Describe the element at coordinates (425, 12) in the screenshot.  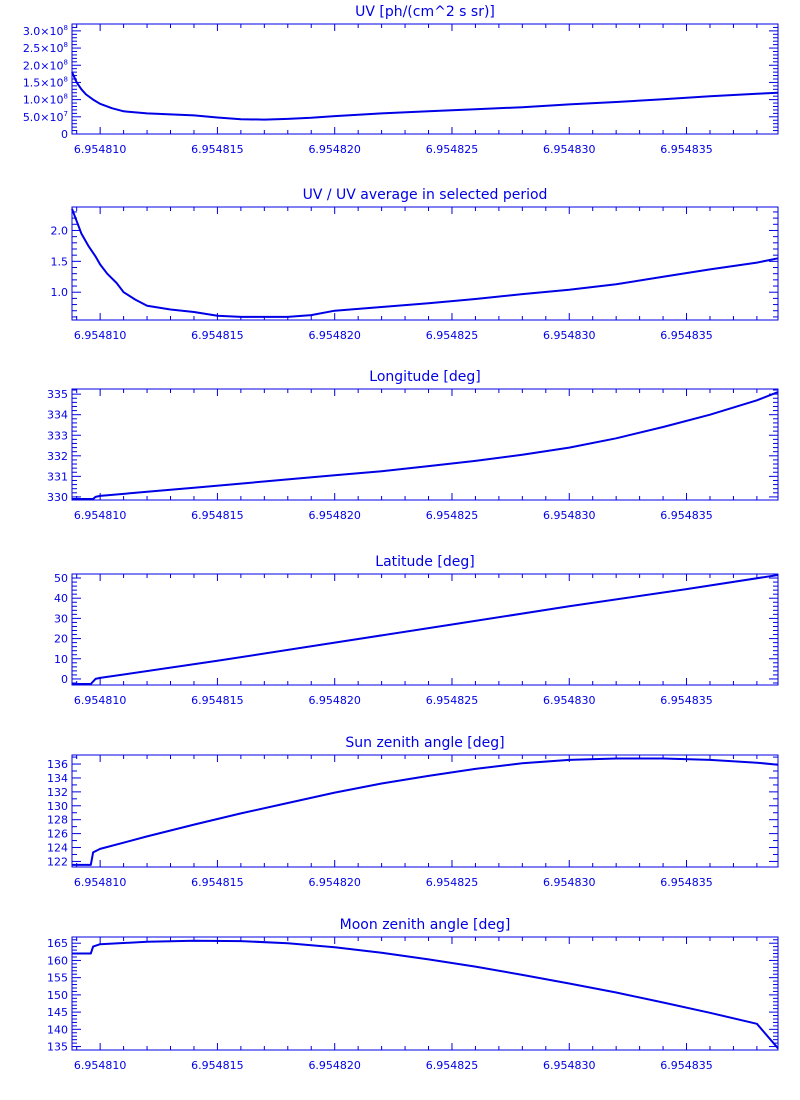
I see `chart-title: UV [ph/(cm^2 s sr)]` at that location.